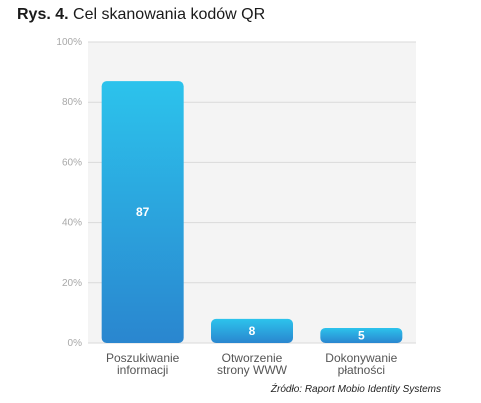  What do you see at coordinates (361, 370) in the screenshot?
I see `category-label: płatności` at bounding box center [361, 370].